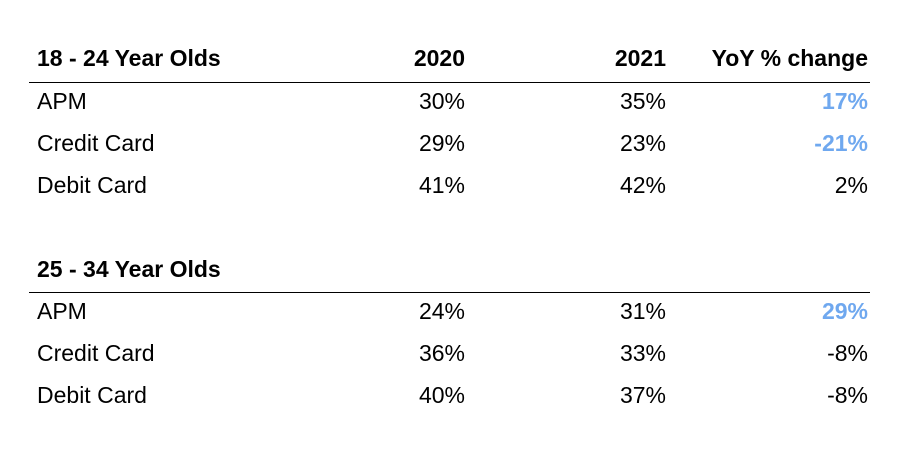 Image resolution: width=908 pixels, height=464 pixels. What do you see at coordinates (642, 311) in the screenshot?
I see `value-2021: 31%` at bounding box center [642, 311].